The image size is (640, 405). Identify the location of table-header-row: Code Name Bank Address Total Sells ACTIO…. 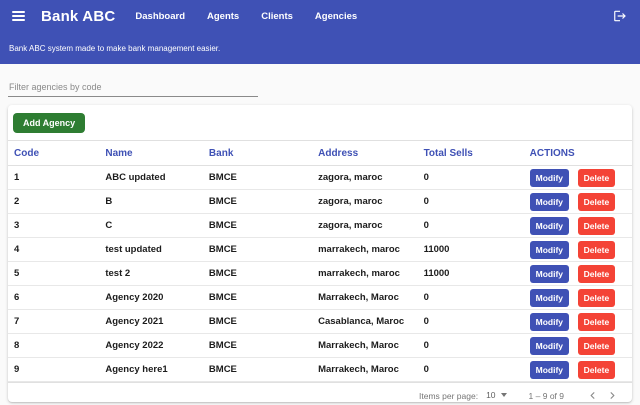
(320, 153).